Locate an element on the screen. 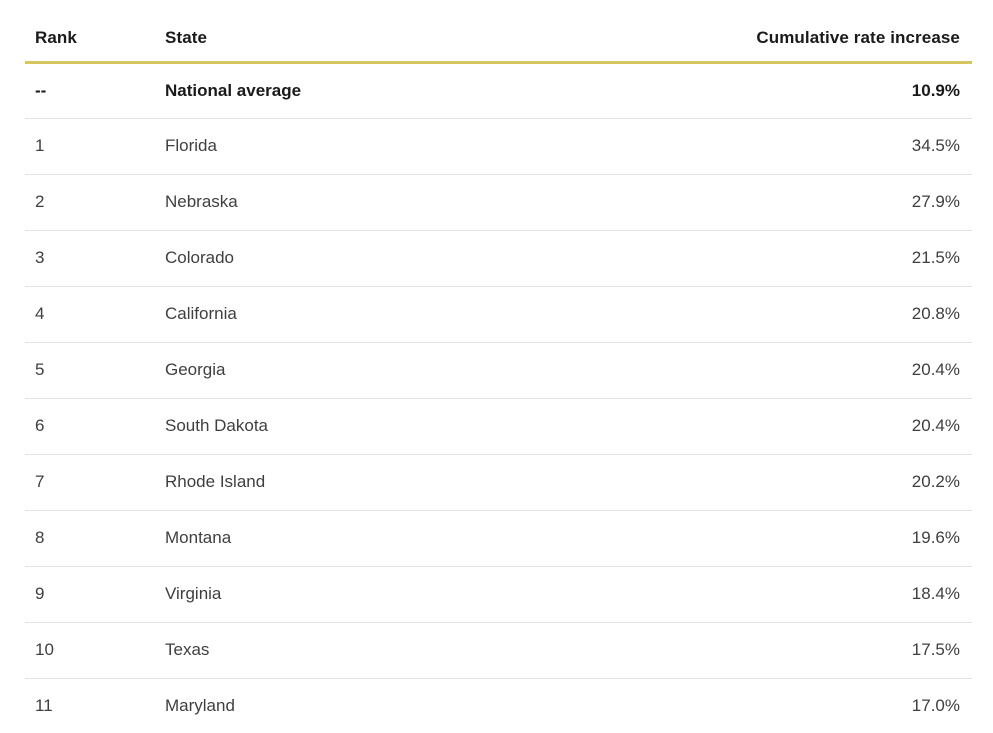  table-row: 10 Texas 17.5% is located at coordinates (498, 650).